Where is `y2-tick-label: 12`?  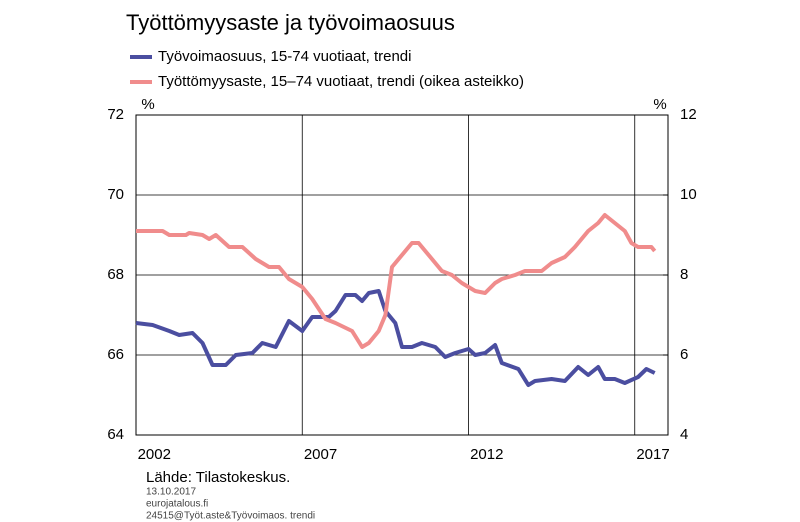 y2-tick-label: 12 is located at coordinates (688, 114).